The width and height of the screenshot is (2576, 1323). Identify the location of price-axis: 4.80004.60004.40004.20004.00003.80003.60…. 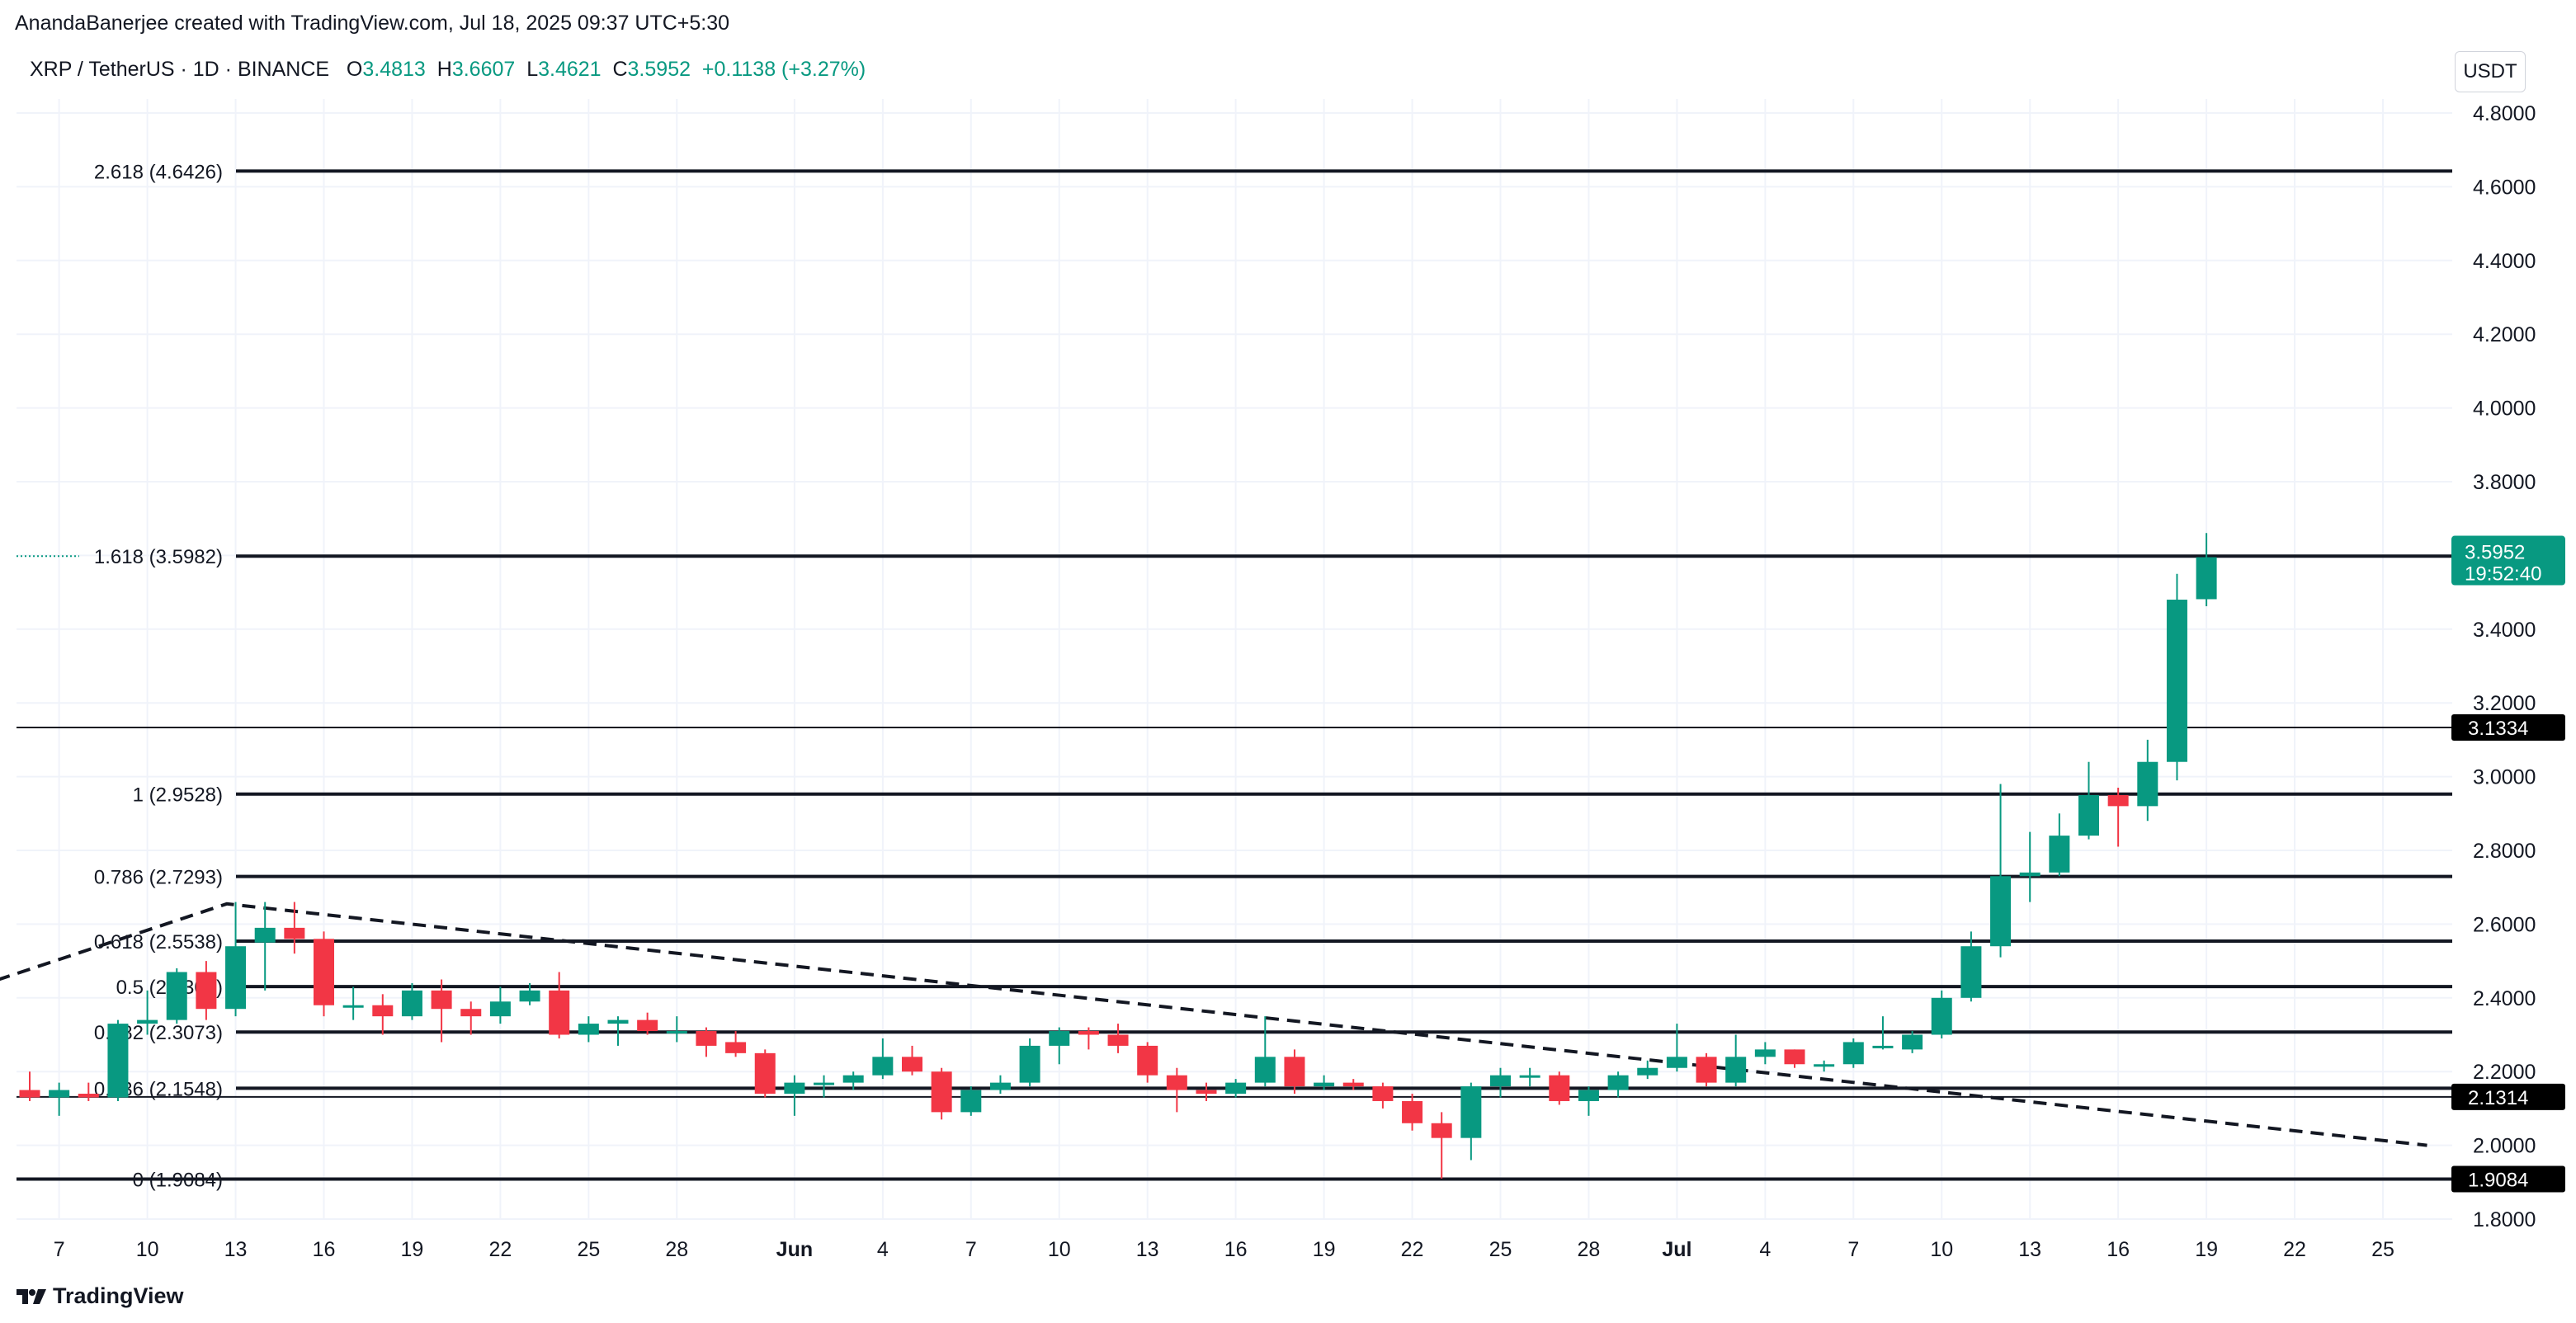
(2504, 666).